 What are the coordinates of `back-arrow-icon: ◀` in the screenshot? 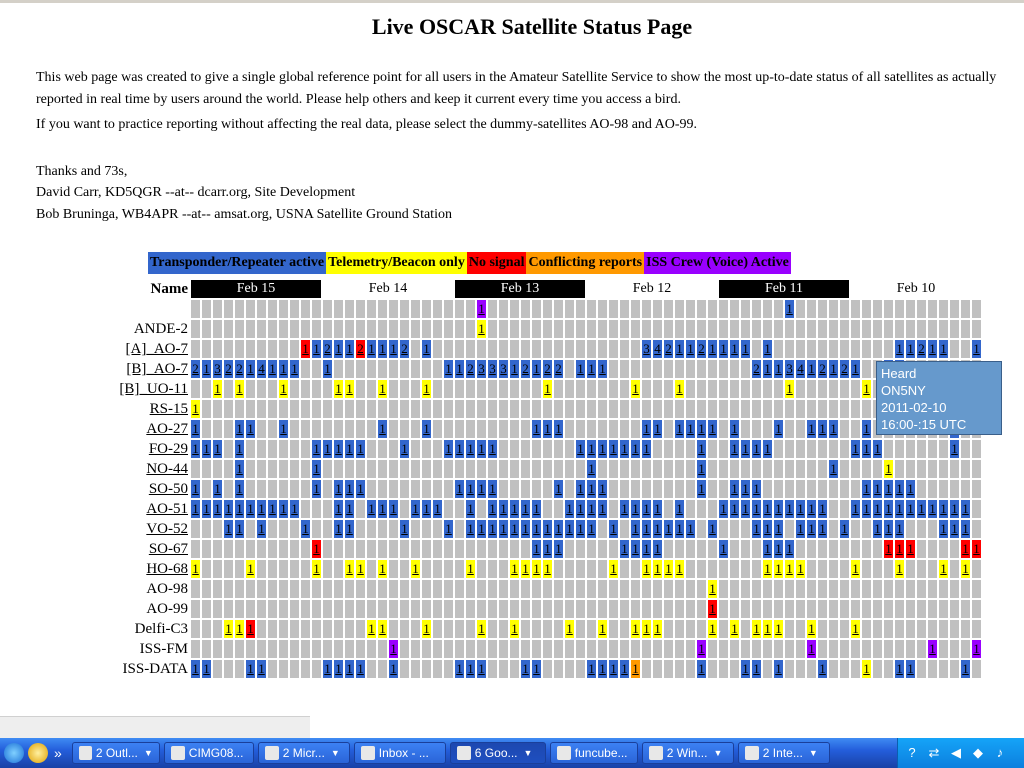 It's located at (956, 752).